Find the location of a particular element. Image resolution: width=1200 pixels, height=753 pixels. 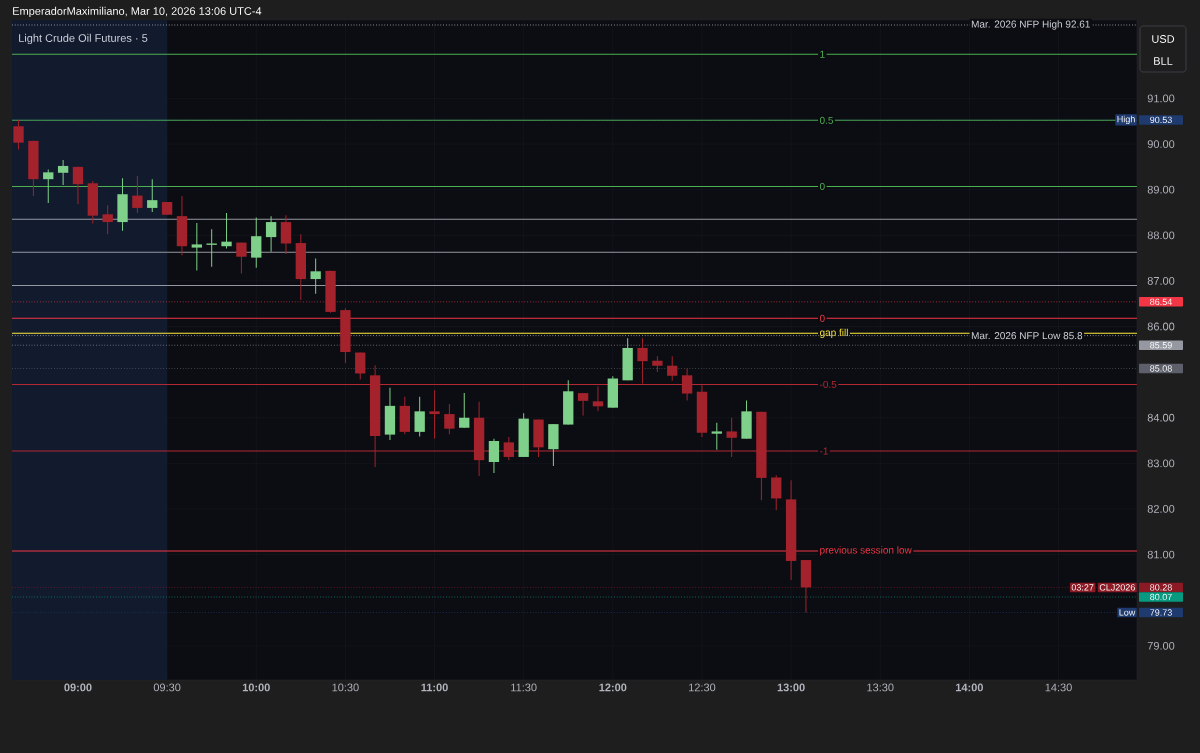

y-tick-label: 80.07 is located at coordinates (1161, 597).